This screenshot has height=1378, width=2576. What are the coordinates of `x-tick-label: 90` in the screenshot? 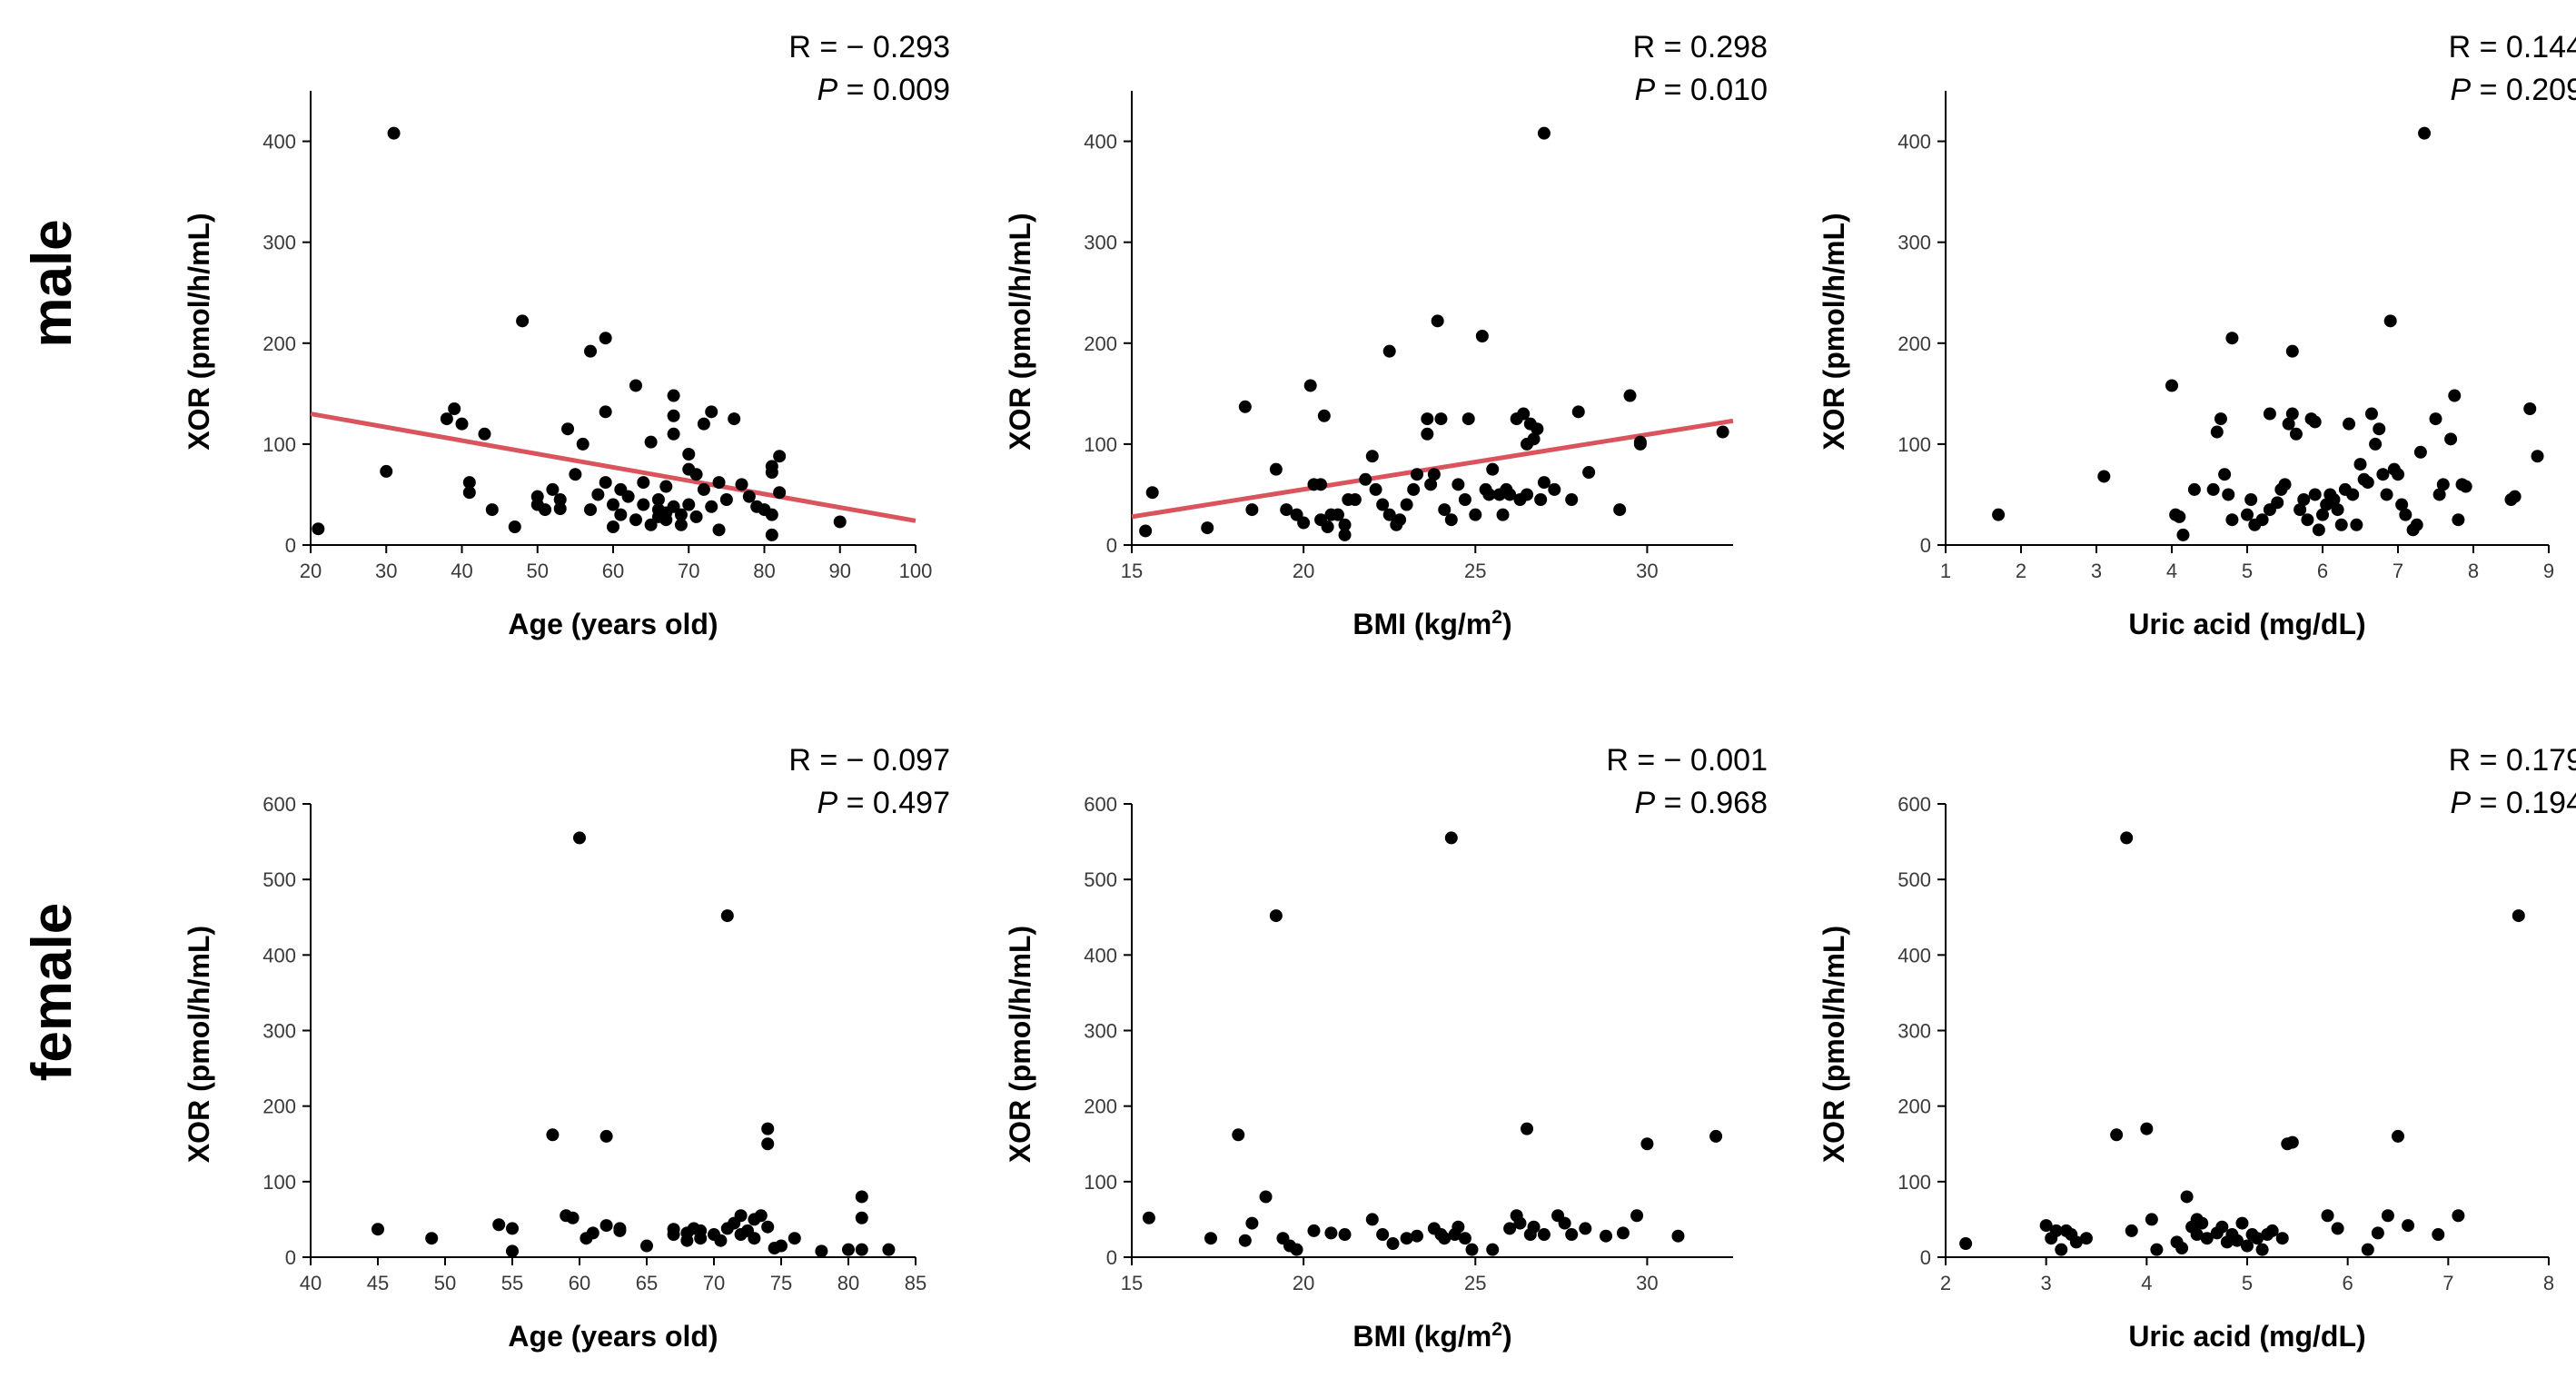 It's located at (840, 571).